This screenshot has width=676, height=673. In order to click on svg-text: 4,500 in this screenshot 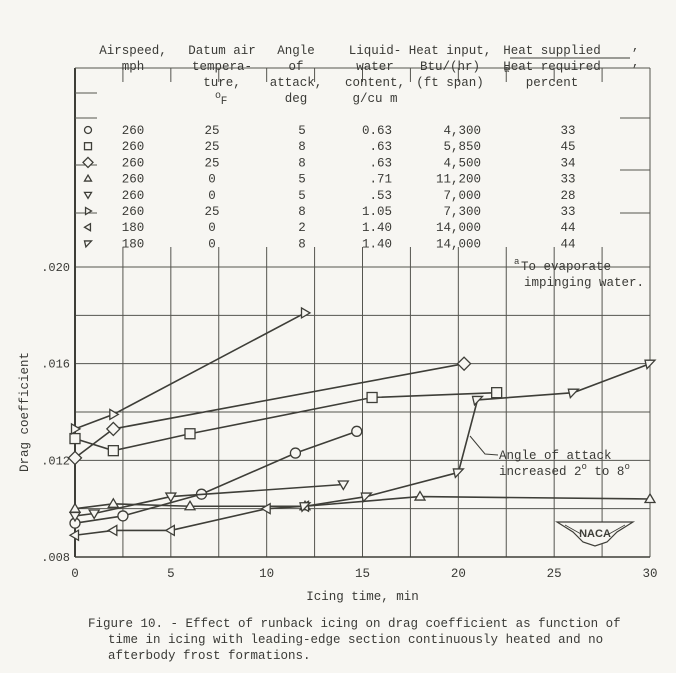, I will do `click(462, 163)`.